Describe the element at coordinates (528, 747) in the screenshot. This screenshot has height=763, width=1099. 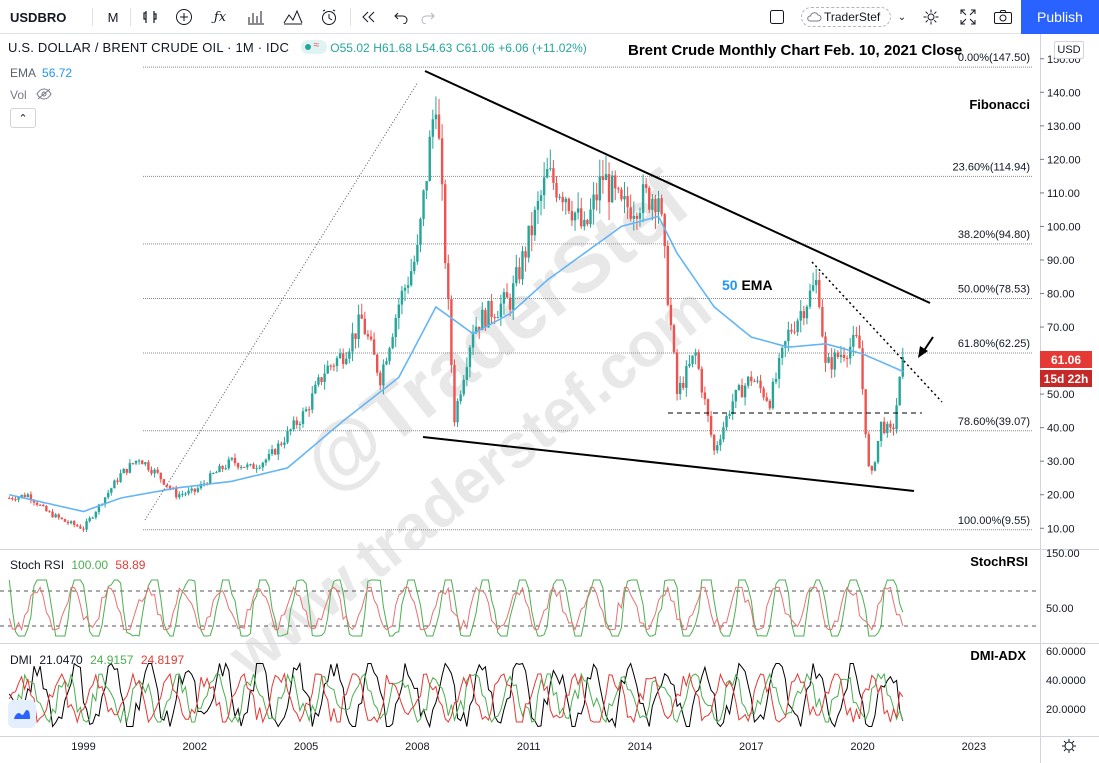
I see `time-axis: 1999 2002 2005 2008 2011 2014 2017 2020 2023` at that location.